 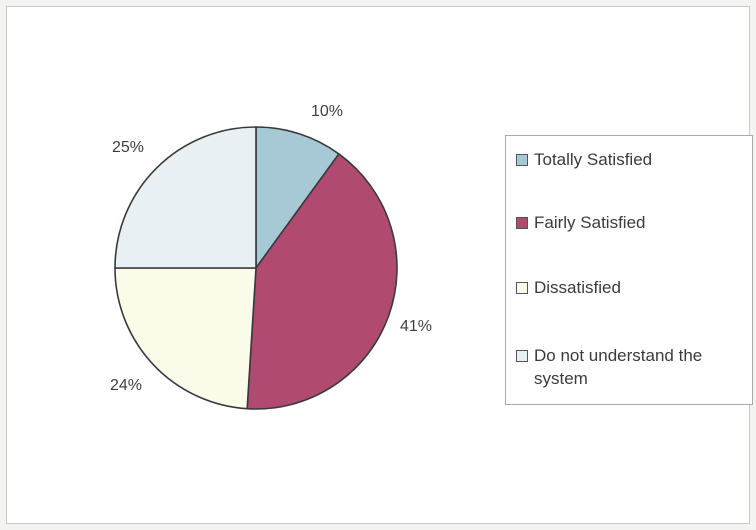 What do you see at coordinates (322, 281) in the screenshot?
I see `pie-slice-fairly-satisfied` at bounding box center [322, 281].